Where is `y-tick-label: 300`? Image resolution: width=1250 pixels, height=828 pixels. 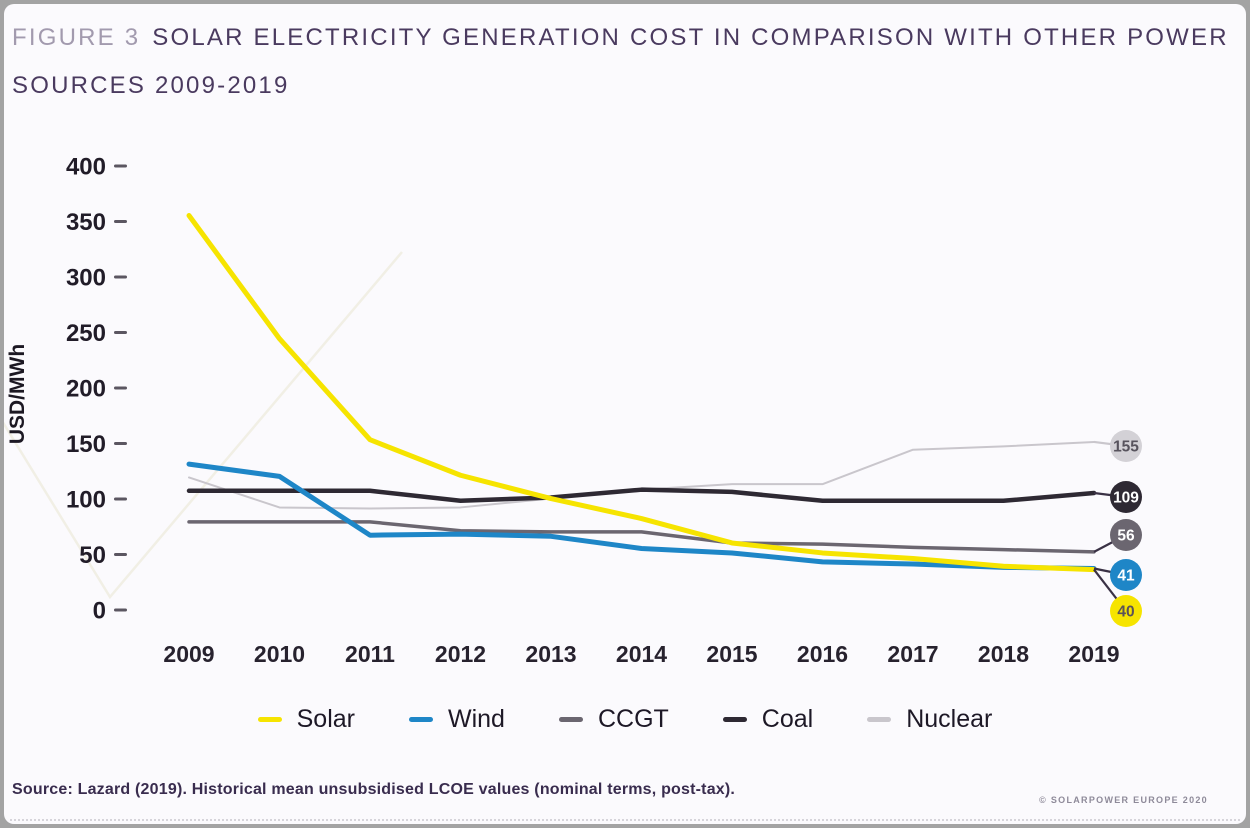
y-tick-label: 300 is located at coordinates (86, 278).